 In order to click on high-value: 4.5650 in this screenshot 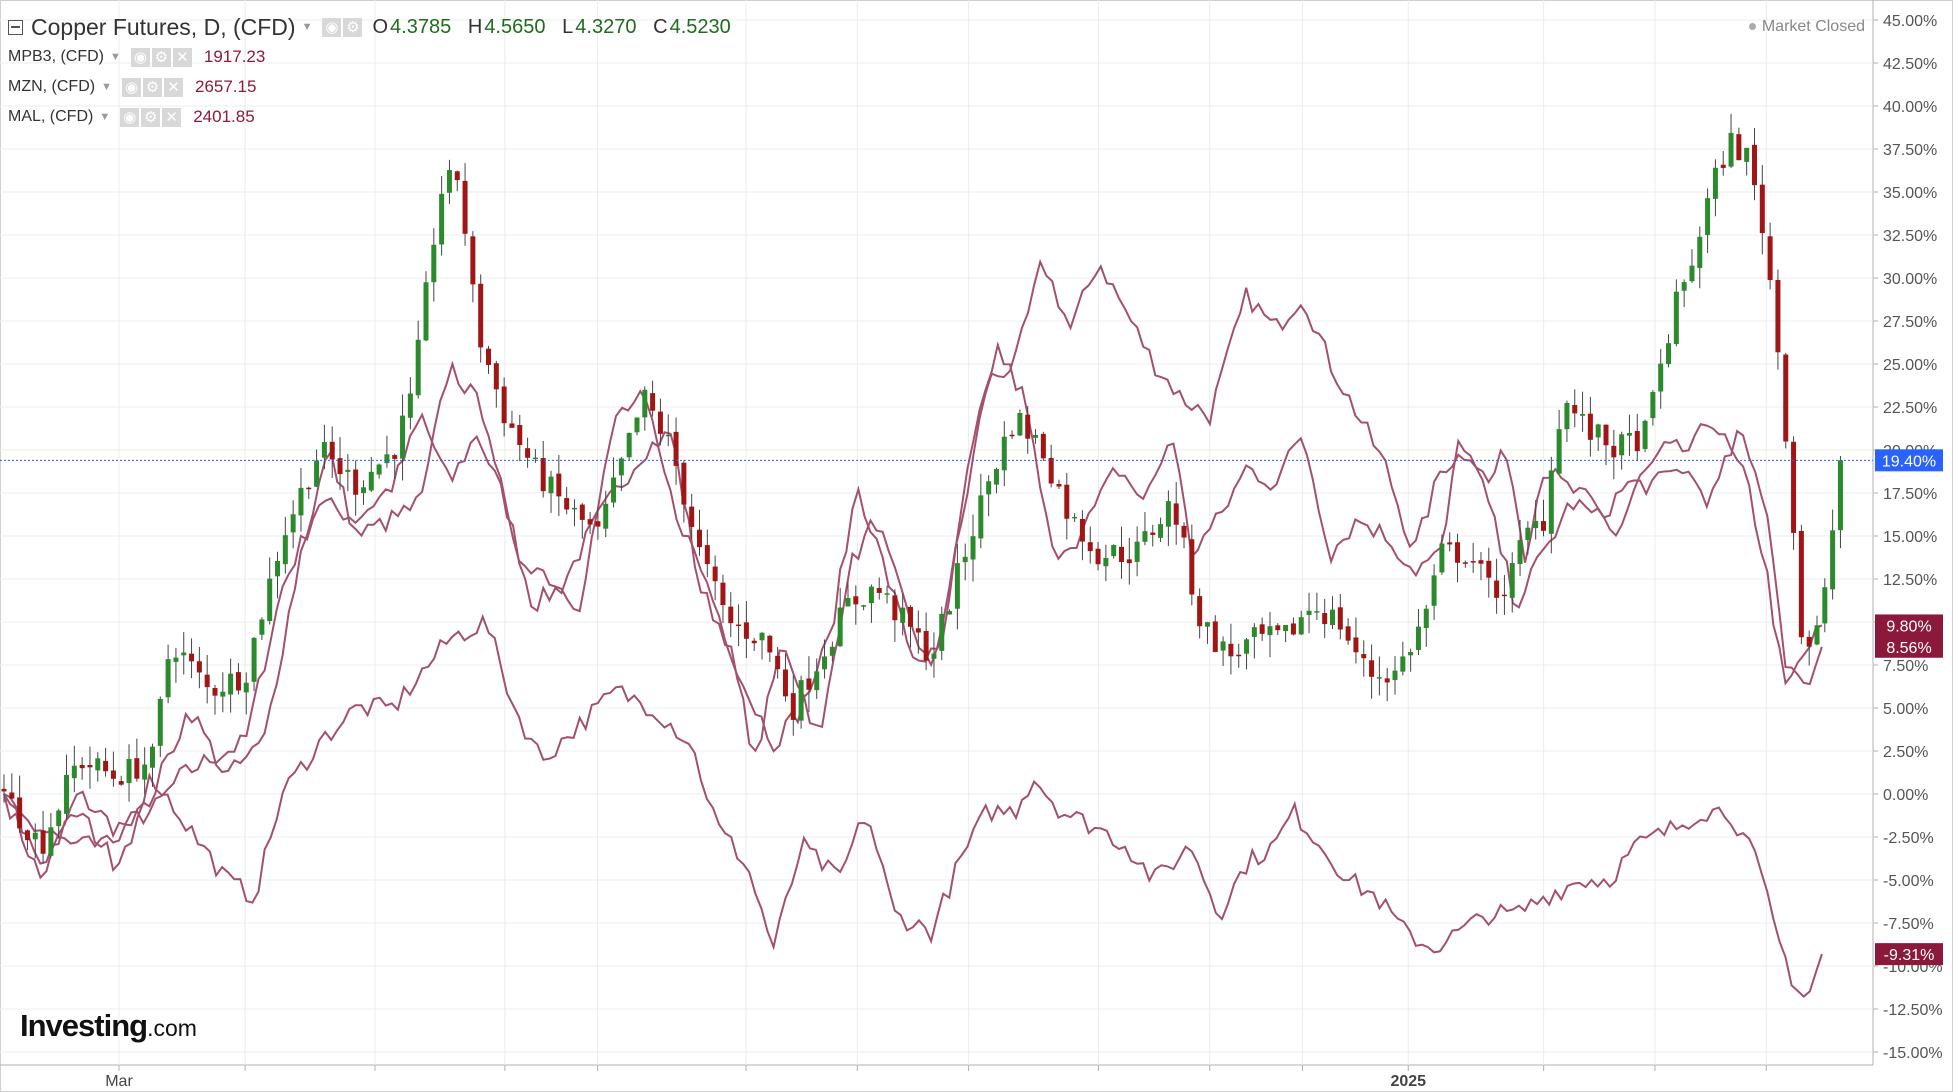, I will do `click(515, 26)`.